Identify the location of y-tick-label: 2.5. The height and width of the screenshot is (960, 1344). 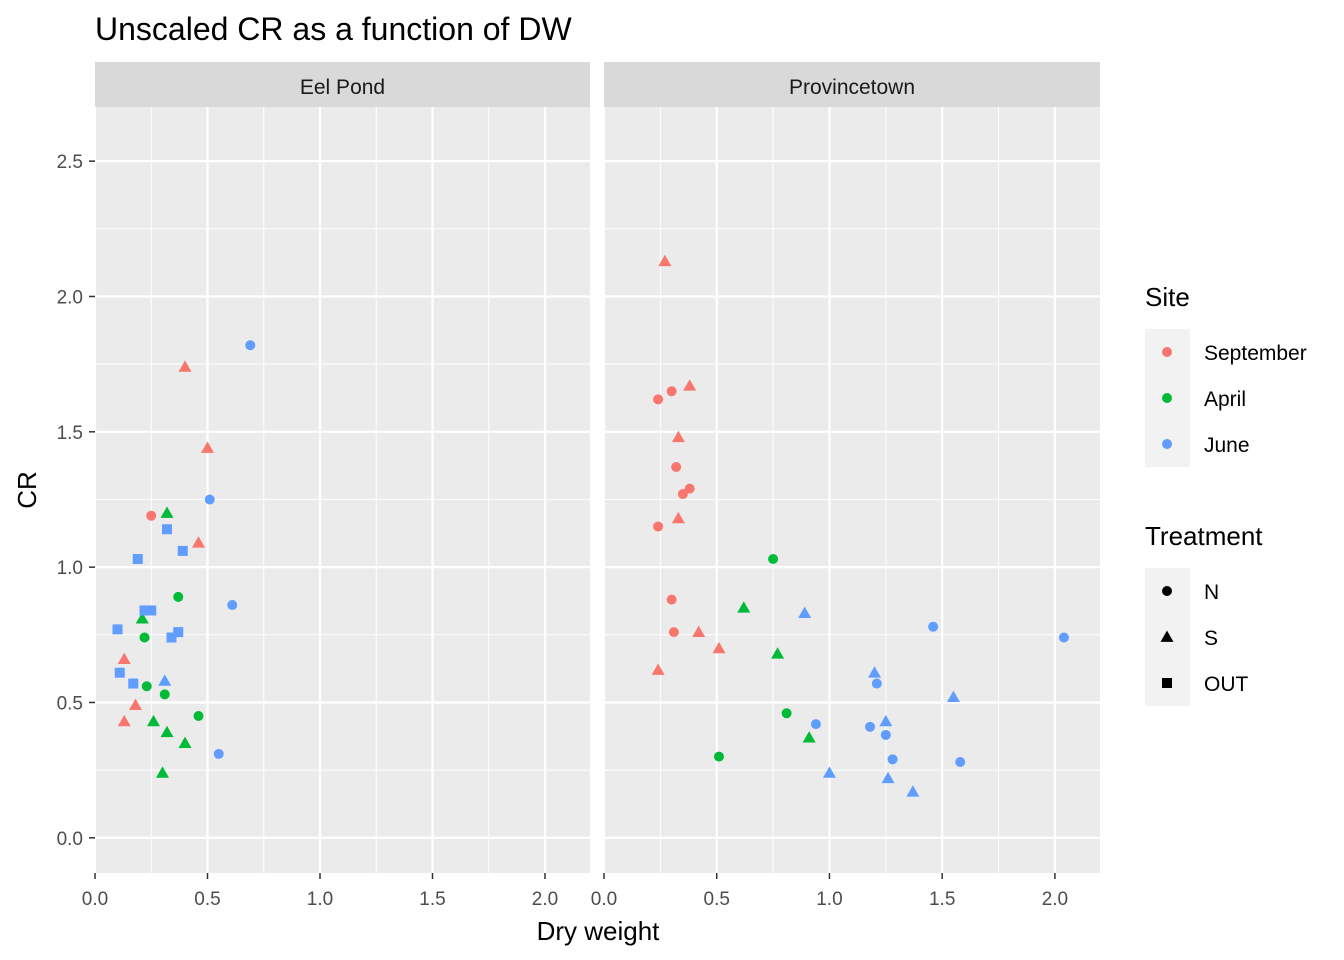
(70, 162).